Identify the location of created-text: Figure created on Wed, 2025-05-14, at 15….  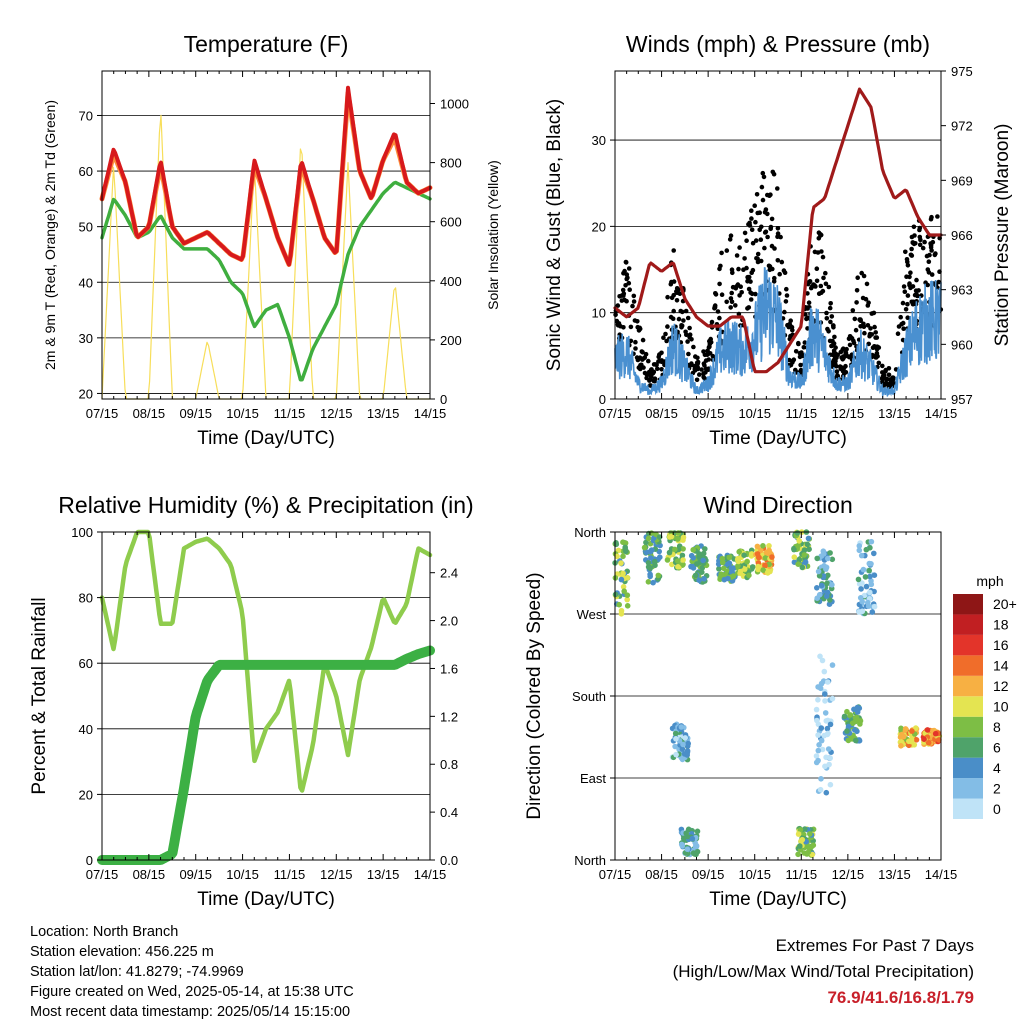
(192, 992).